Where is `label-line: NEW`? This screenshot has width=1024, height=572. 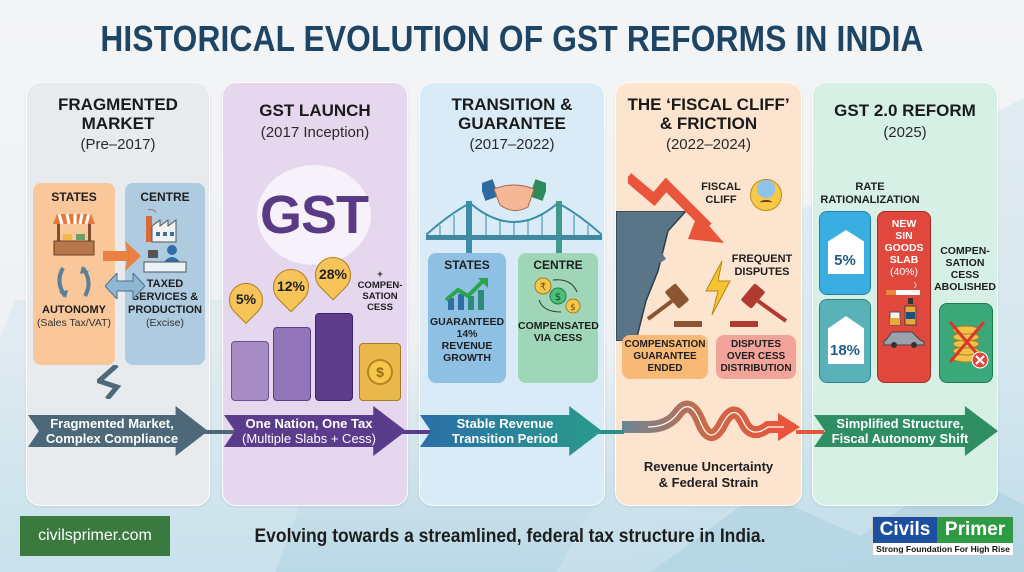 label-line: NEW is located at coordinates (904, 224).